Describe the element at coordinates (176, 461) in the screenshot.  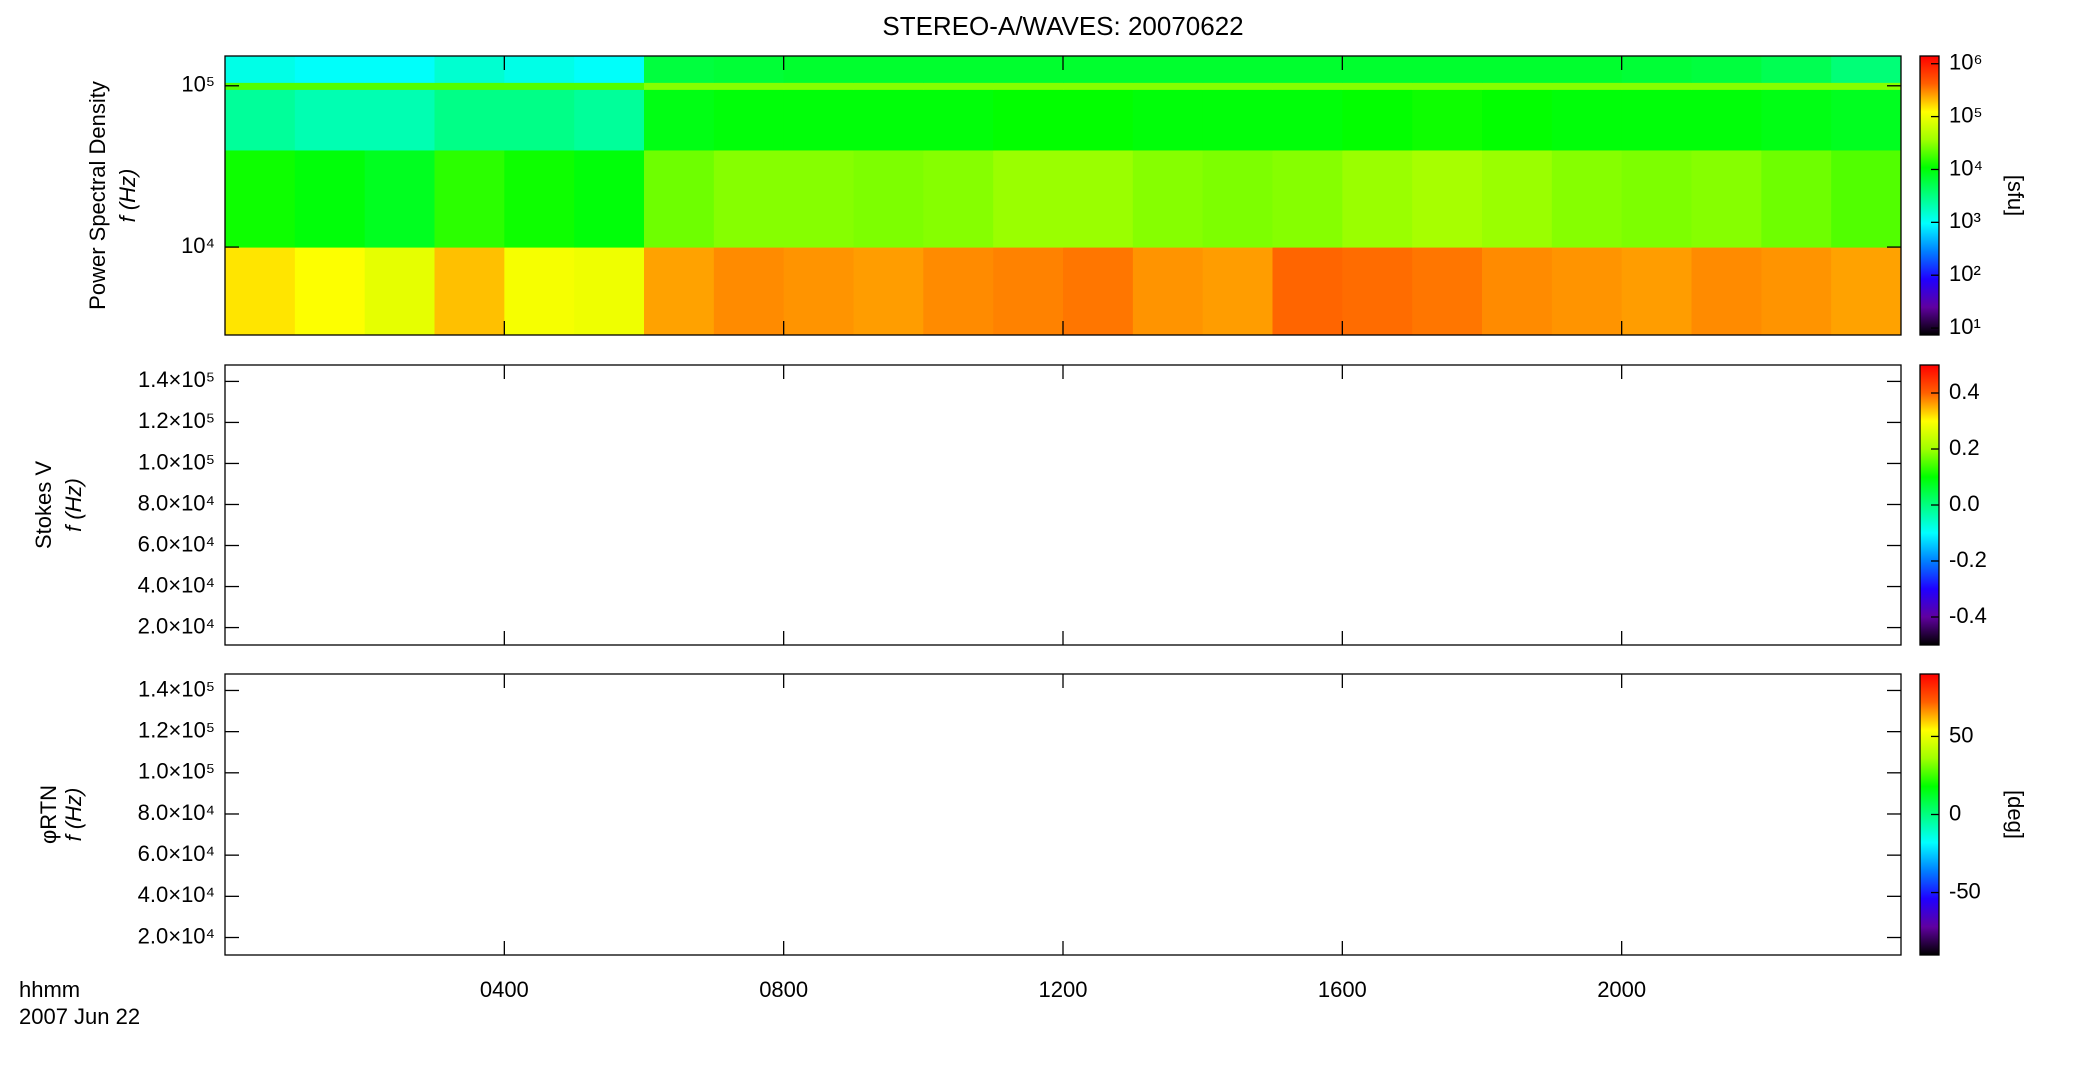
I see `y-tick-label: 1.0×10⁵` at that location.